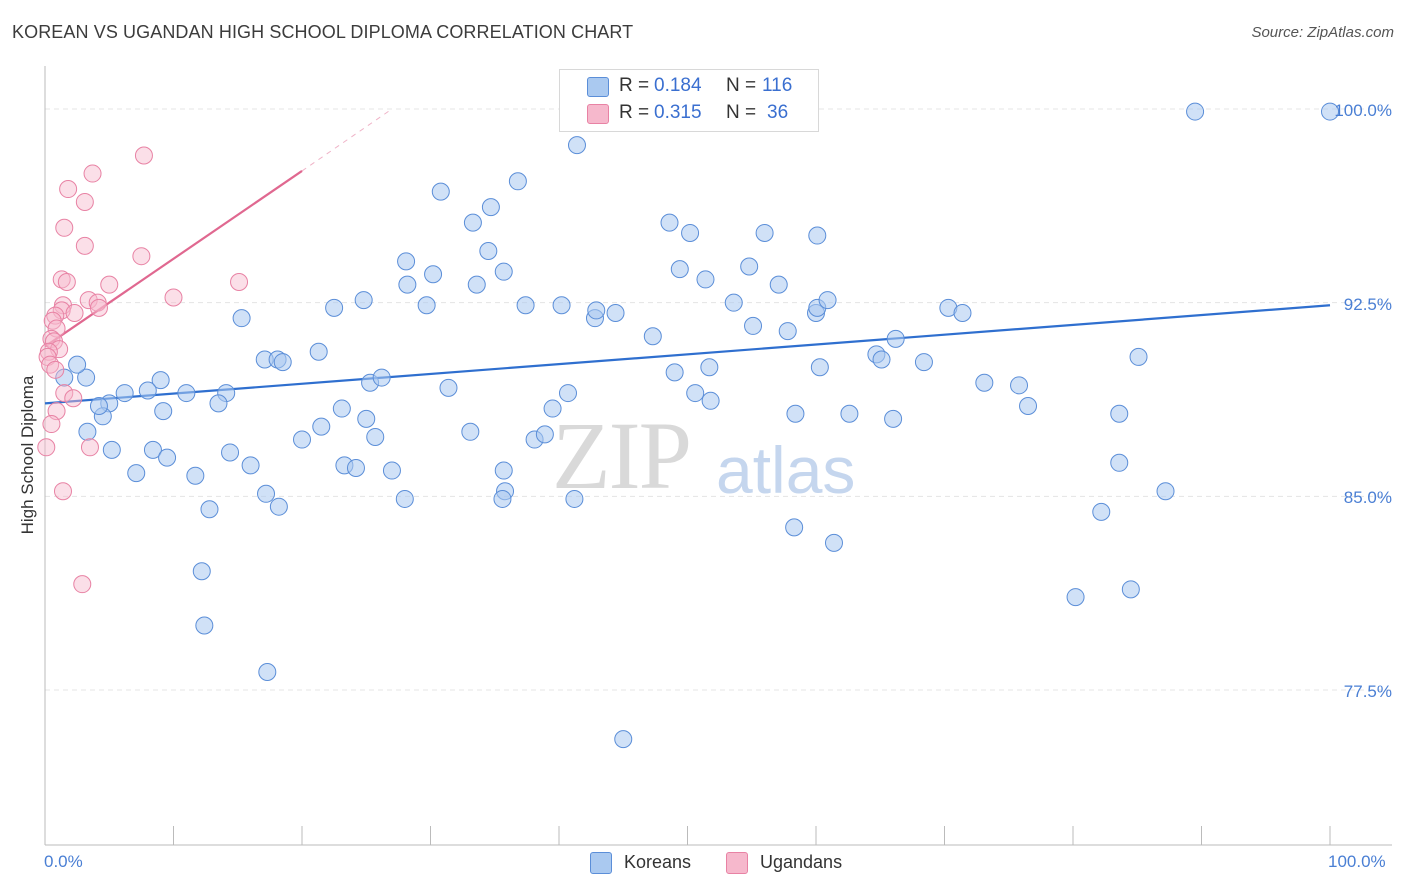  I want to click on source-label: Source: ZipAtlas.com, so click(1322, 32).